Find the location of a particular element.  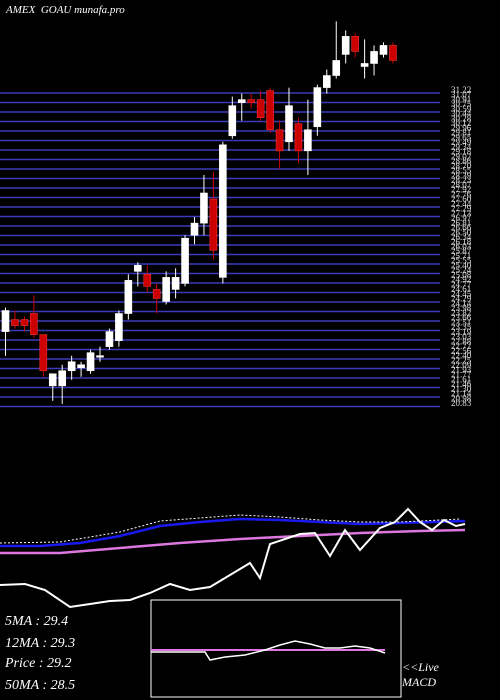

site-label: munafa.pro is located at coordinates (99, 10).